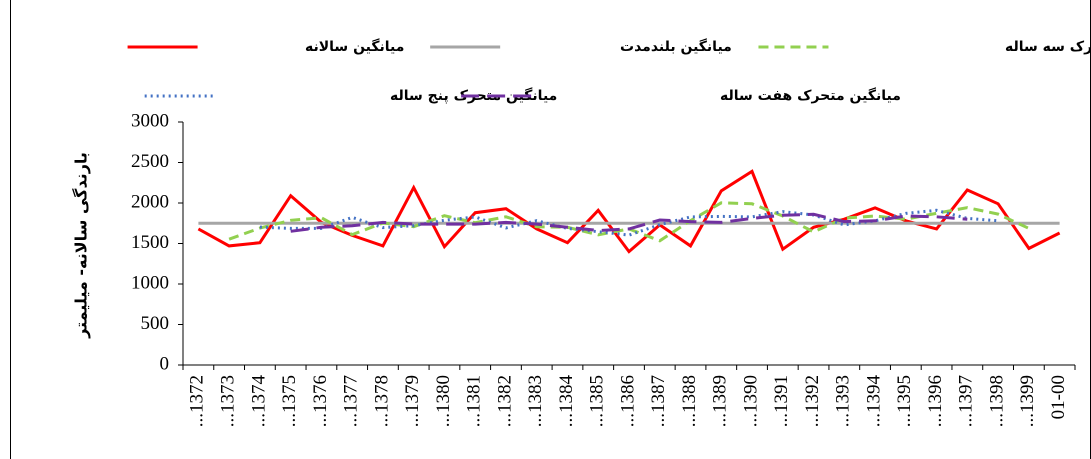 Image resolution: width=1091 pixels, height=459 pixels. What do you see at coordinates (810, 95) in the screenshot?
I see `legend-label: میانگین متحرک هفت ساله` at bounding box center [810, 95].